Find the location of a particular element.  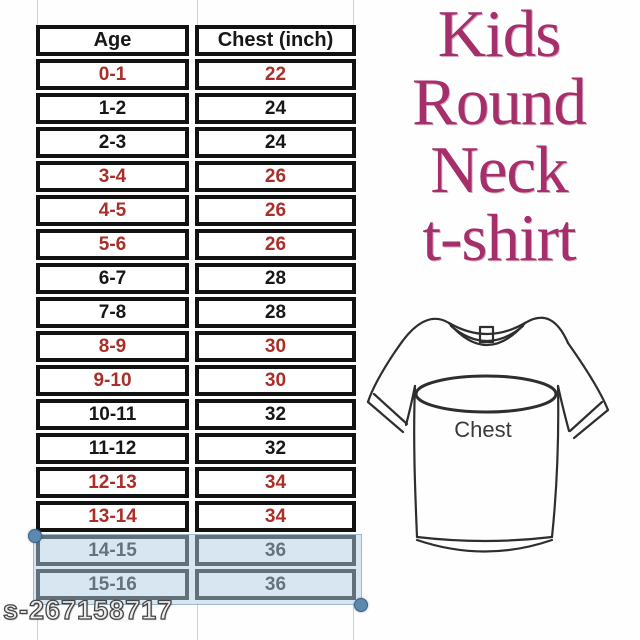

age-cell: 8-9 is located at coordinates (112, 346).